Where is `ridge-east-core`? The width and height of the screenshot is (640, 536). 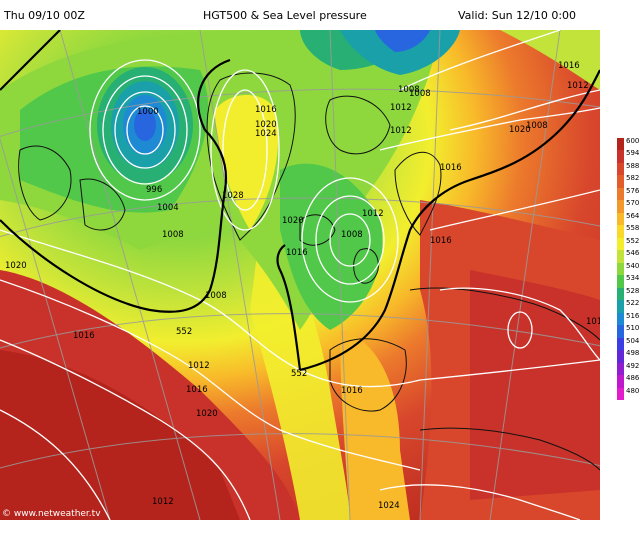
ridge-east-core is located at coordinates (535, 385).